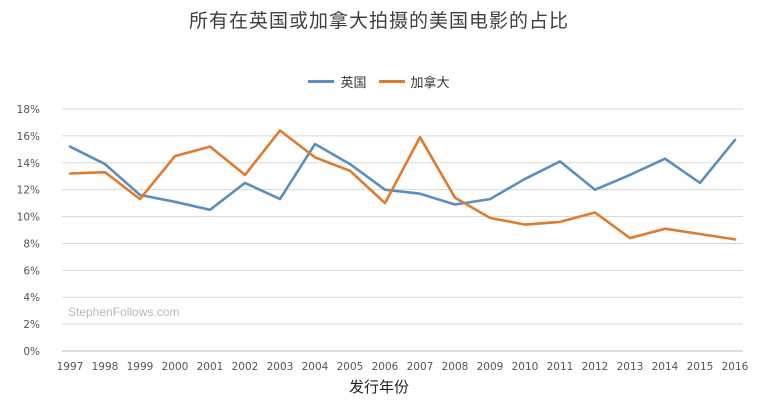 This screenshot has height=400, width=758. I want to click on x-tick-label: 2004, so click(315, 367).